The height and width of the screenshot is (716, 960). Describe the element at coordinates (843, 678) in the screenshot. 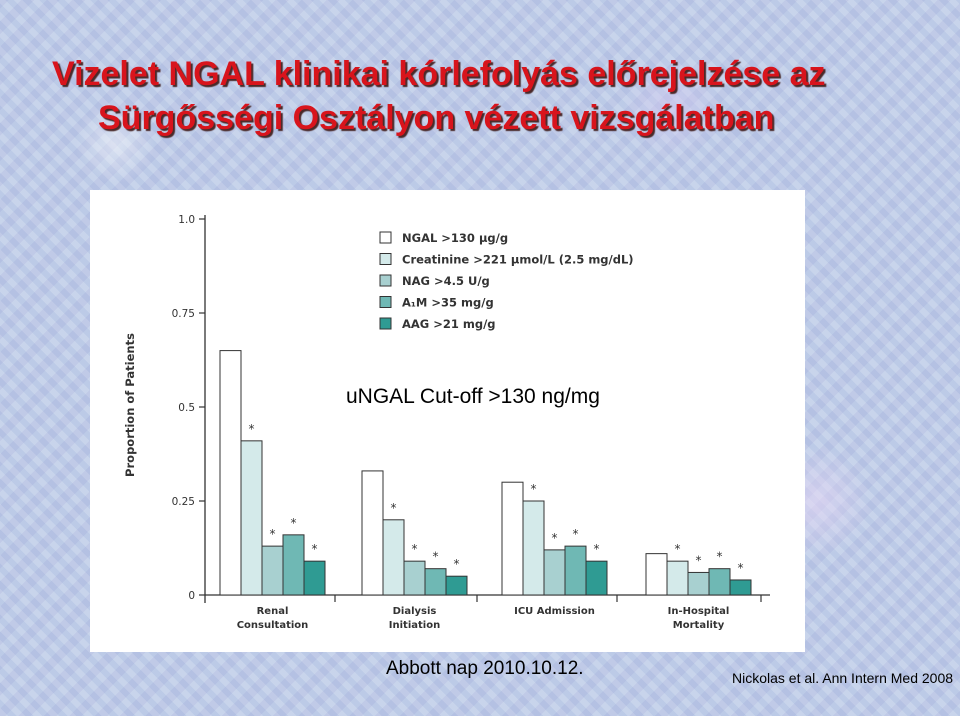

I see `source-citation-nickolas: Nickolas et al. Ann Intern Med 2008` at that location.